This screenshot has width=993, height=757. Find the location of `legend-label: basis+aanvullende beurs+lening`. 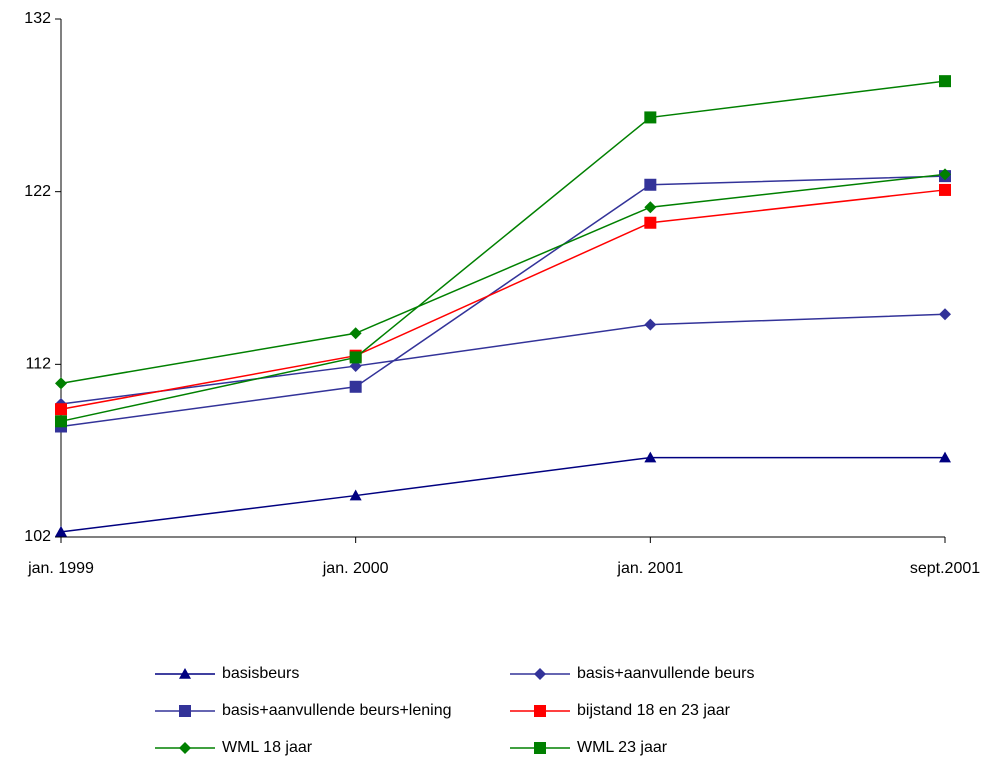

legend-label: basis+aanvullende beurs+lening is located at coordinates (337, 710).